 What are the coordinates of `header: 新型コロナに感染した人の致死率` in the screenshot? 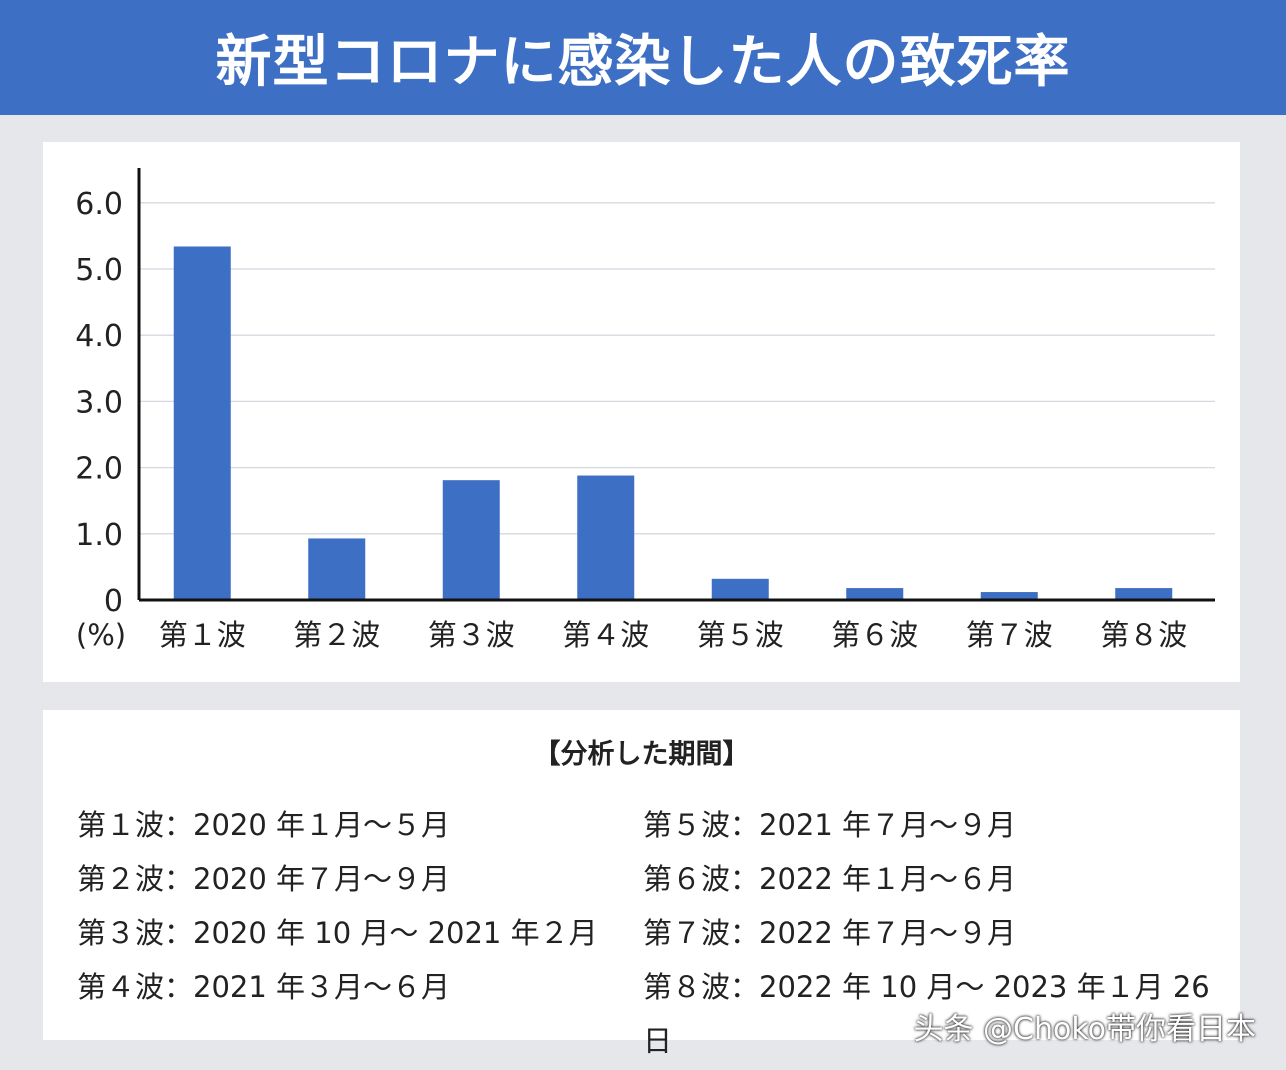 It's located at (643, 57).